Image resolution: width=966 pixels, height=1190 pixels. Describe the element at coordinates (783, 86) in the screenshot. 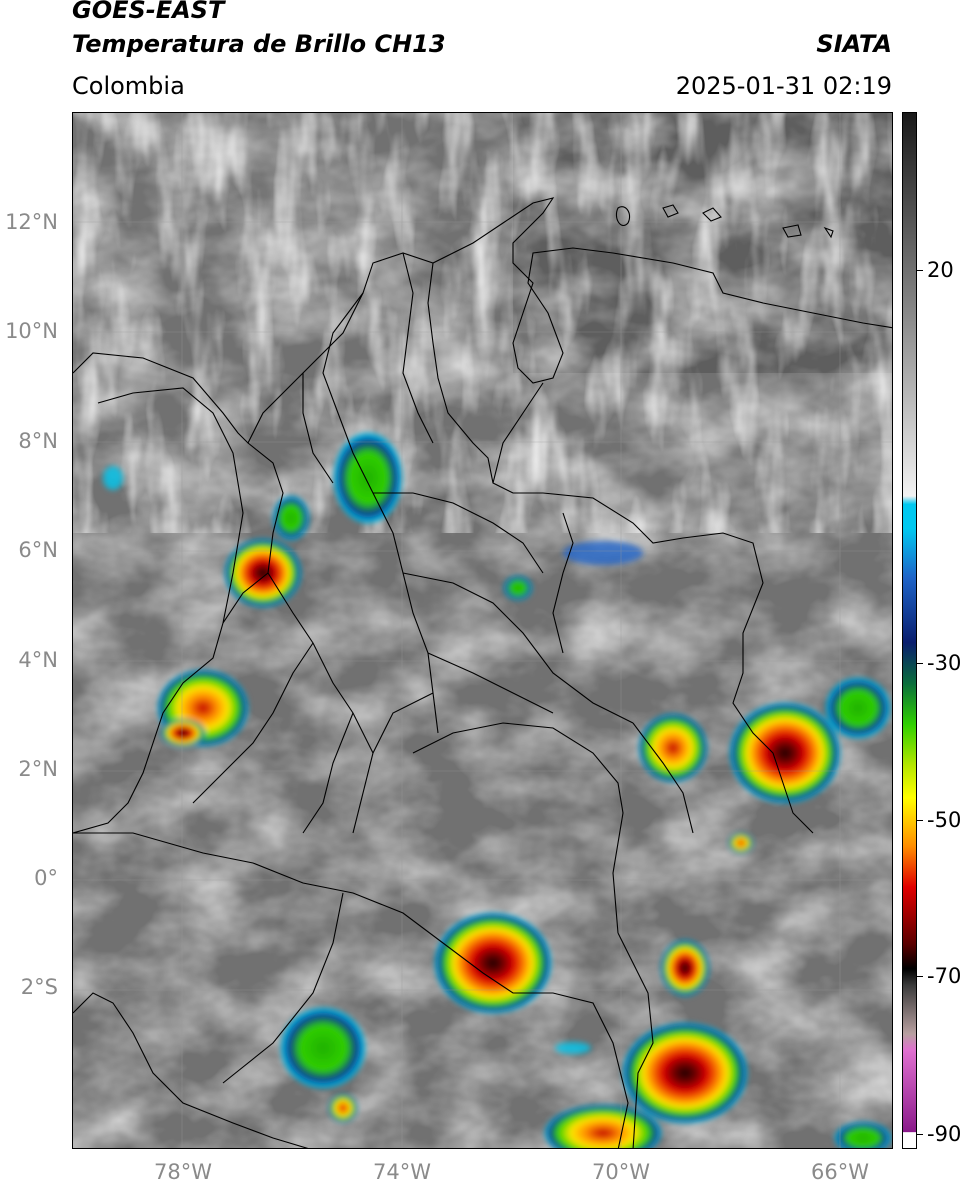

I see `datetime-label: 2025-01-31 02:19` at that location.